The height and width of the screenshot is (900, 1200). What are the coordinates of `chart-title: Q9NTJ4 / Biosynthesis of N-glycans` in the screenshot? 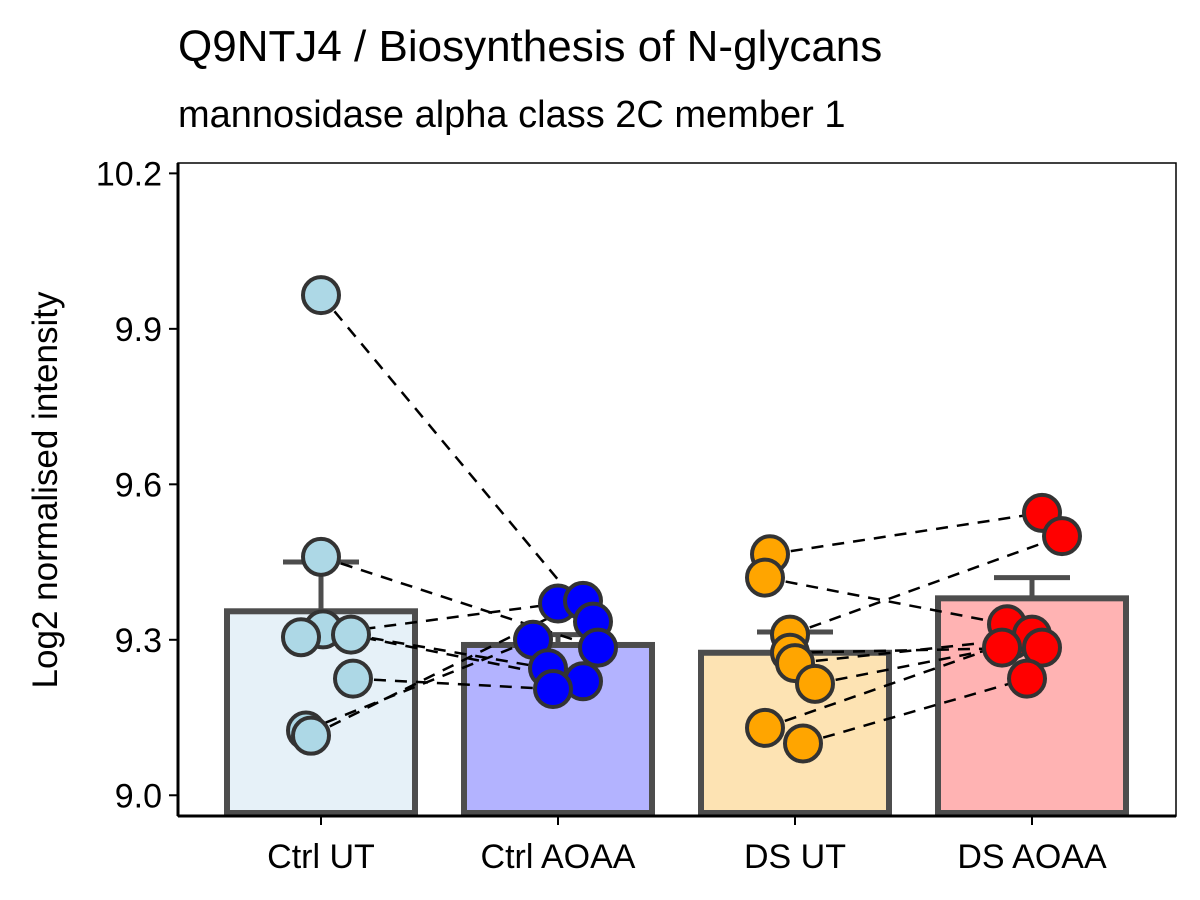 It's located at (530, 46).